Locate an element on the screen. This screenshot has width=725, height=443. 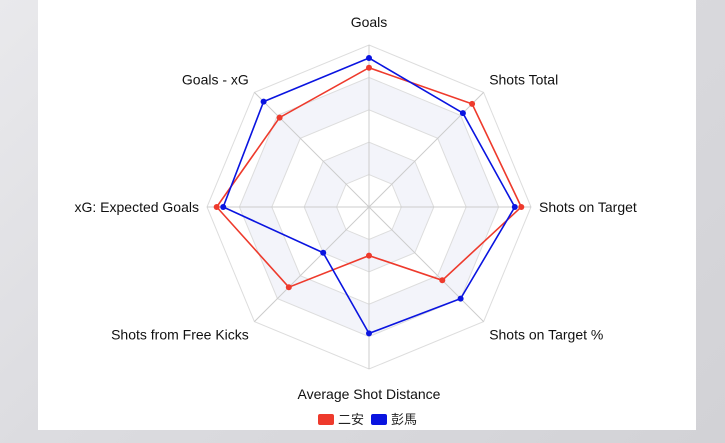
axis-label-7: Goals - xG is located at coordinates (215, 80).